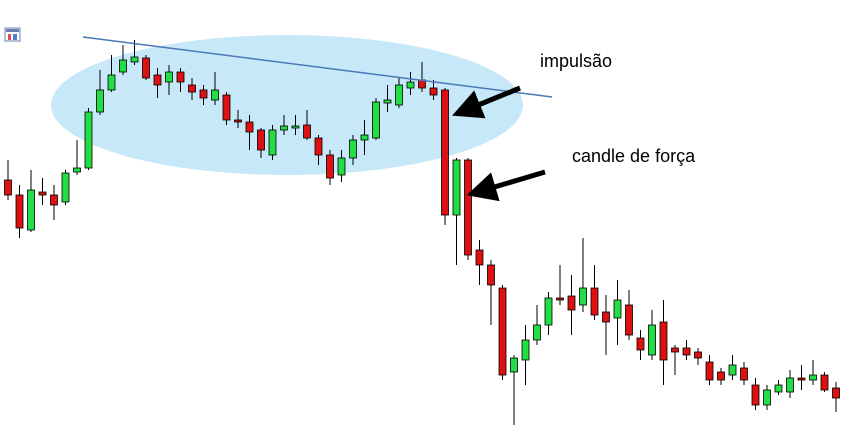 The image size is (845, 426). Describe the element at coordinates (317, 67) in the screenshot. I see `trend-line` at that location.